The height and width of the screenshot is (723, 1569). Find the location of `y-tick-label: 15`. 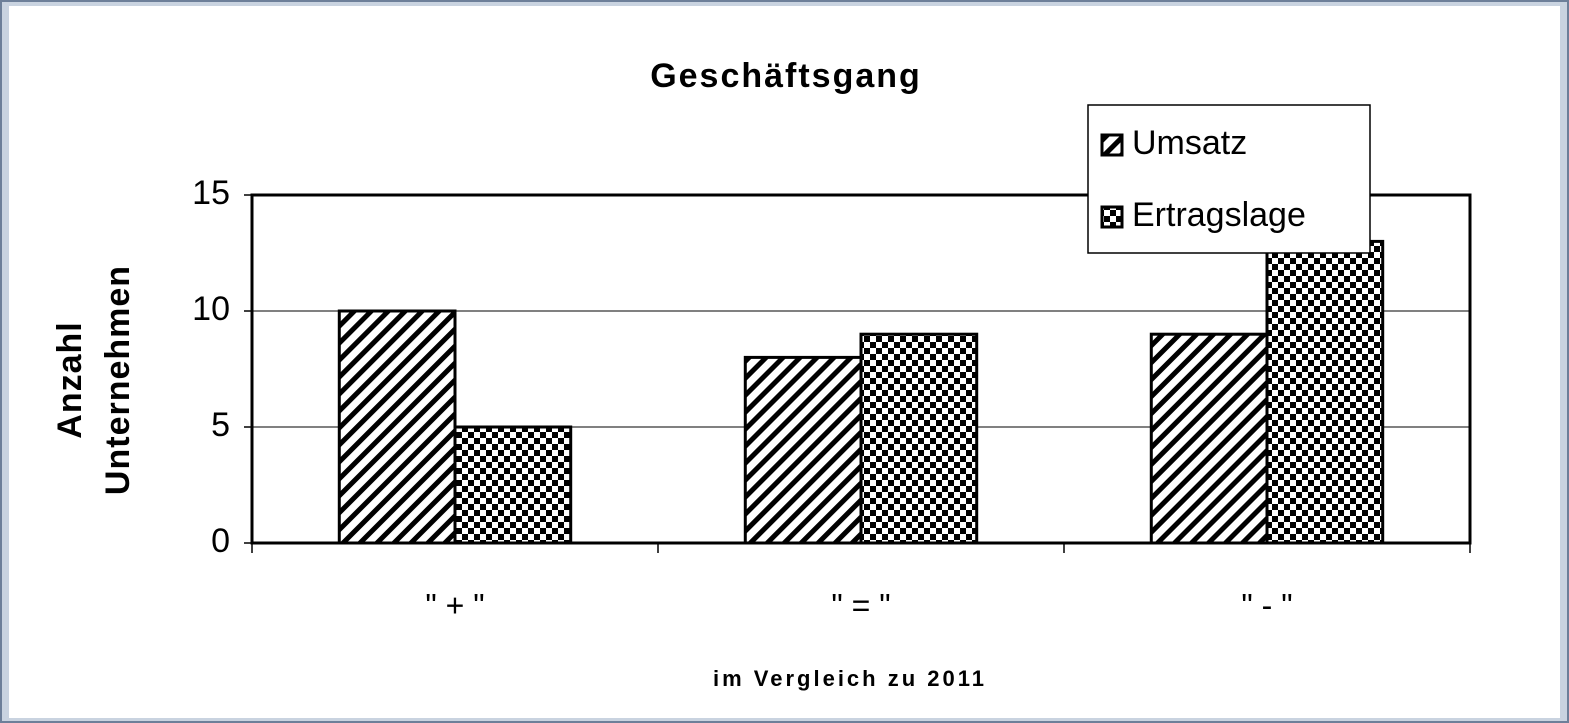

y-tick-label: 15 is located at coordinates (211, 193).